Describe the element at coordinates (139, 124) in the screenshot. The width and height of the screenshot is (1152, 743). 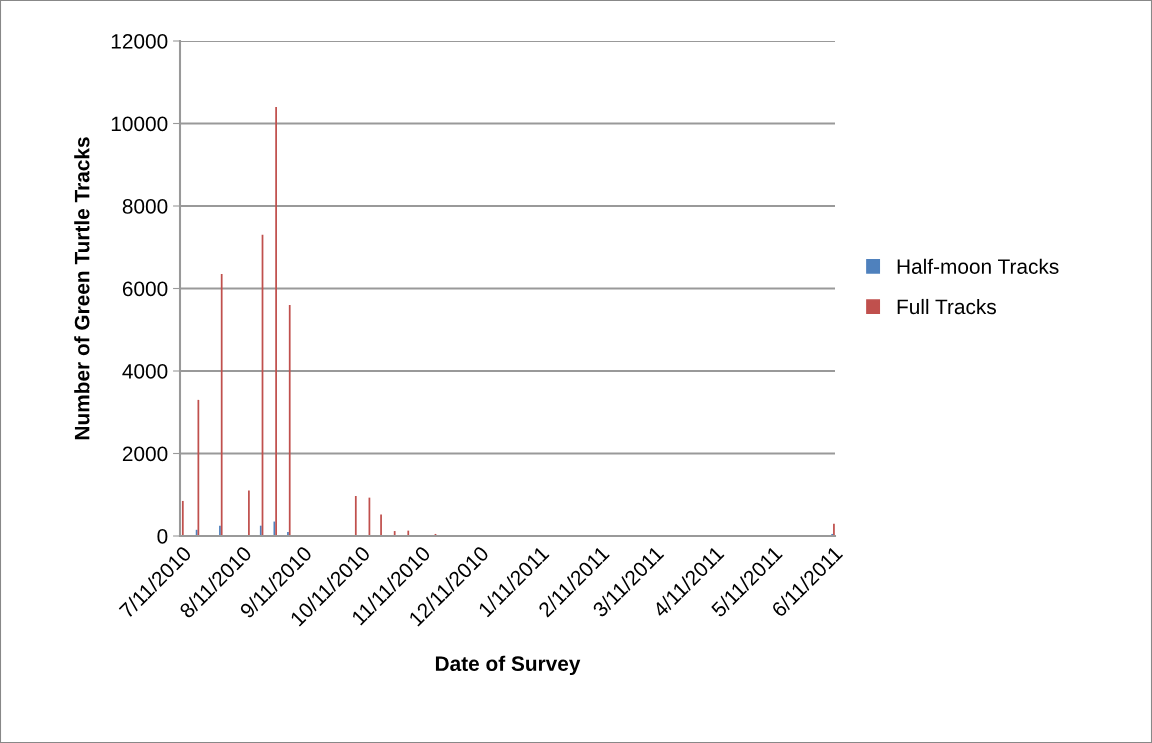
I see `y-tick-label: 10000` at that location.